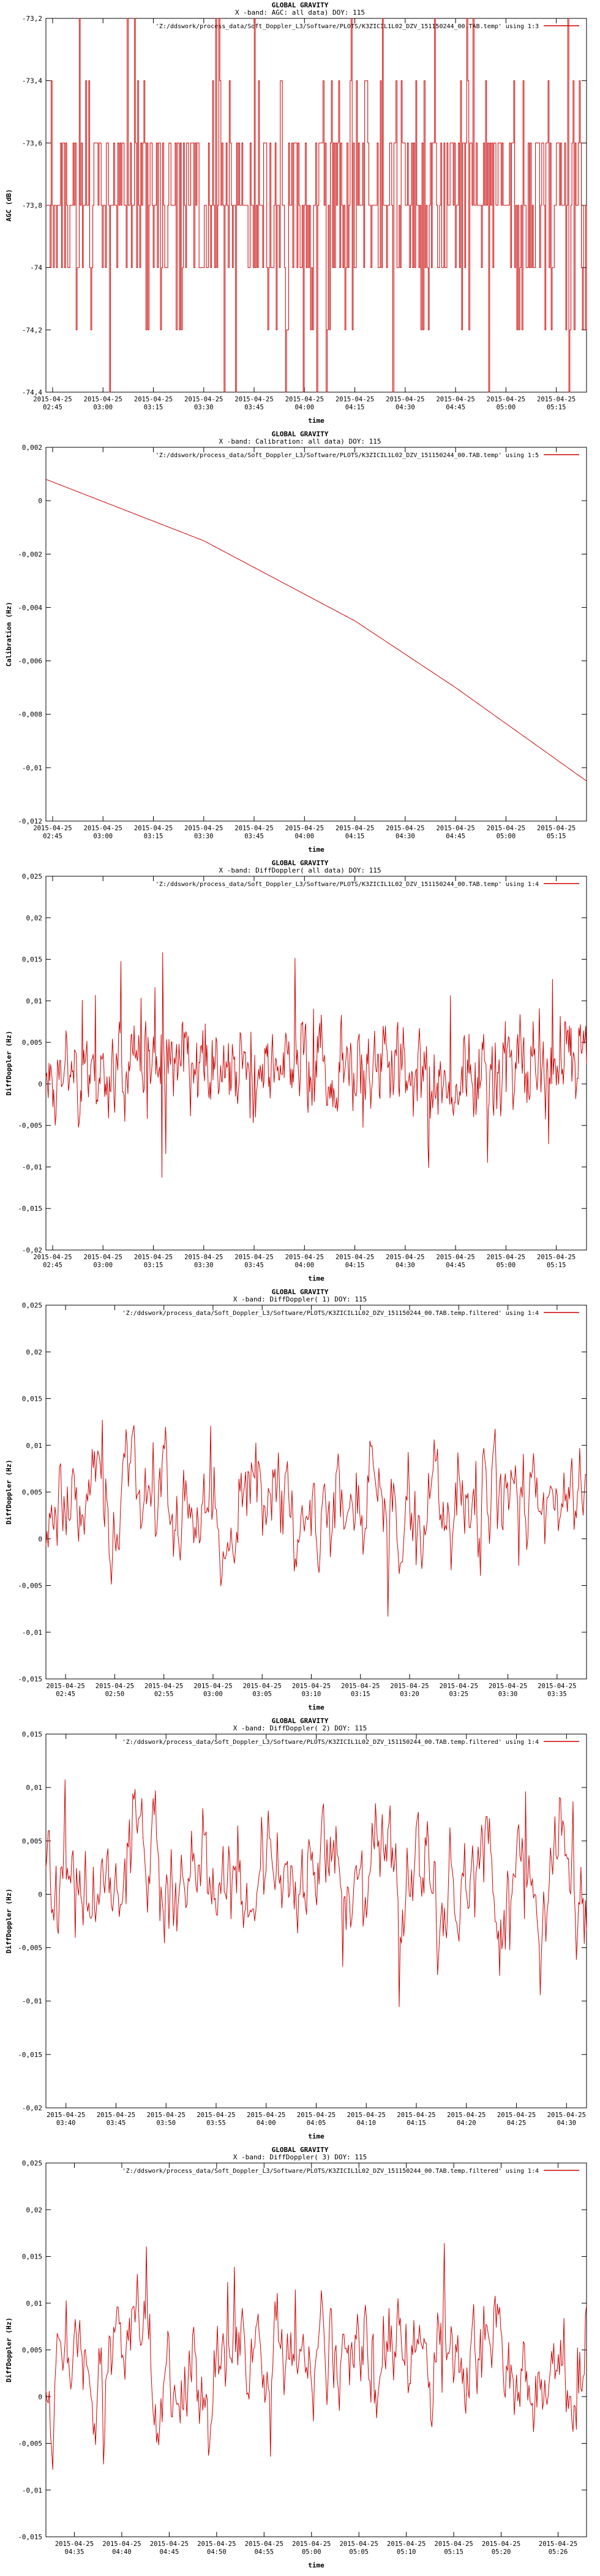 This screenshot has width=600, height=2576. I want to click on y-tick-label: -0,015, so click(30, 2055).